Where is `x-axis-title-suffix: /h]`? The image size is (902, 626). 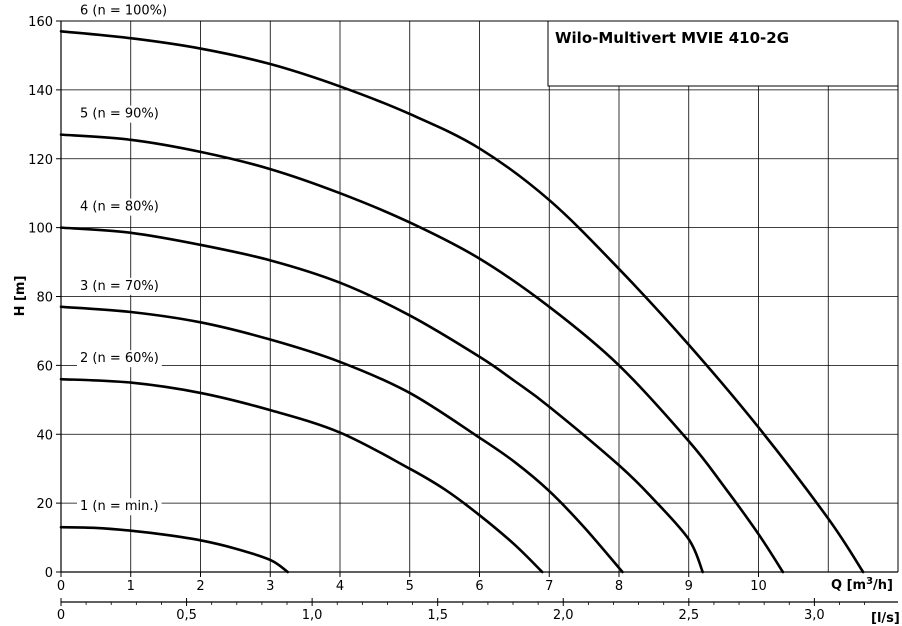 x-axis-title-suffix: /h] is located at coordinates (883, 585).